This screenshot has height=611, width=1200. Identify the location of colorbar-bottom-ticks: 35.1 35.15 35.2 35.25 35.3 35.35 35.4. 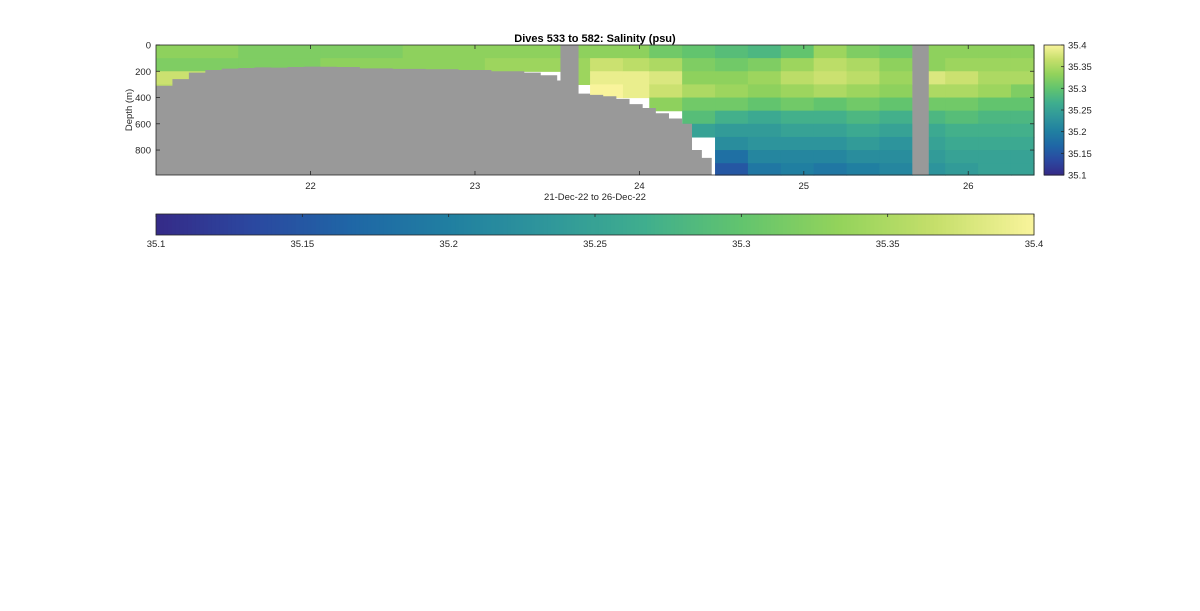
(595, 232).